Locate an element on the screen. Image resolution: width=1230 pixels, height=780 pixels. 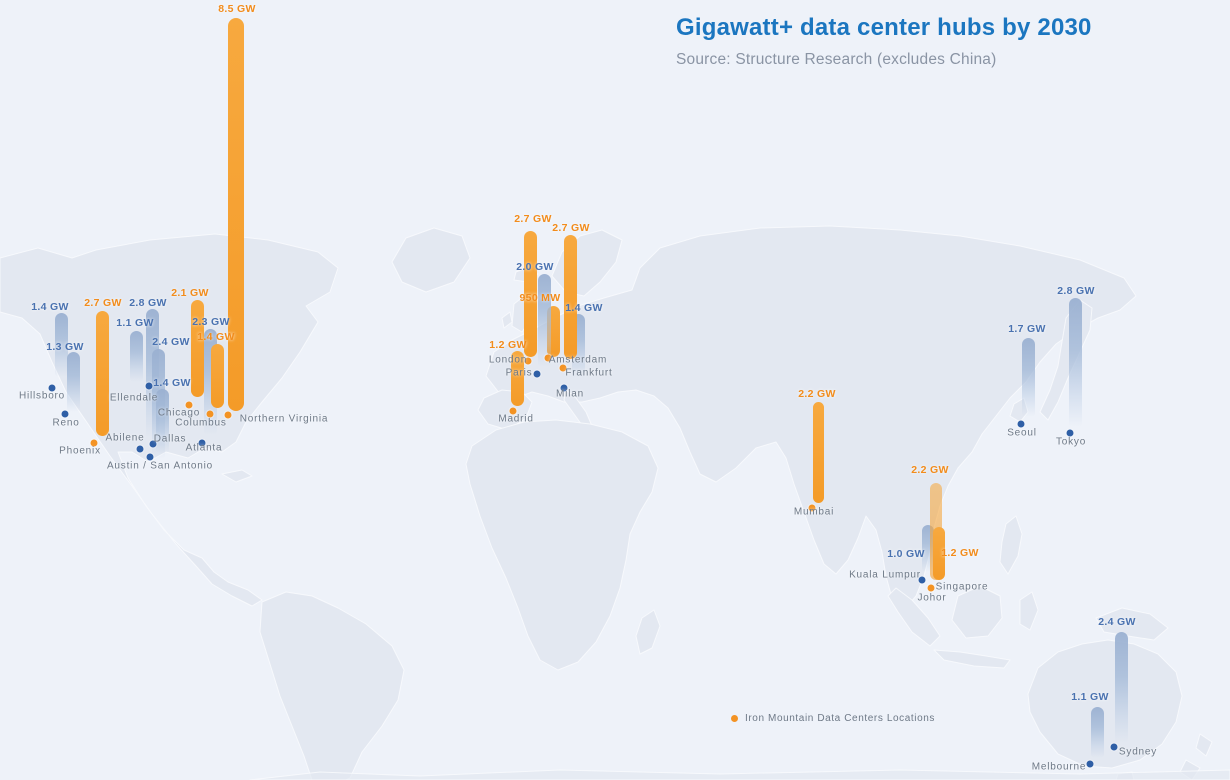
city-label-johor: Johor is located at coordinates (932, 598).